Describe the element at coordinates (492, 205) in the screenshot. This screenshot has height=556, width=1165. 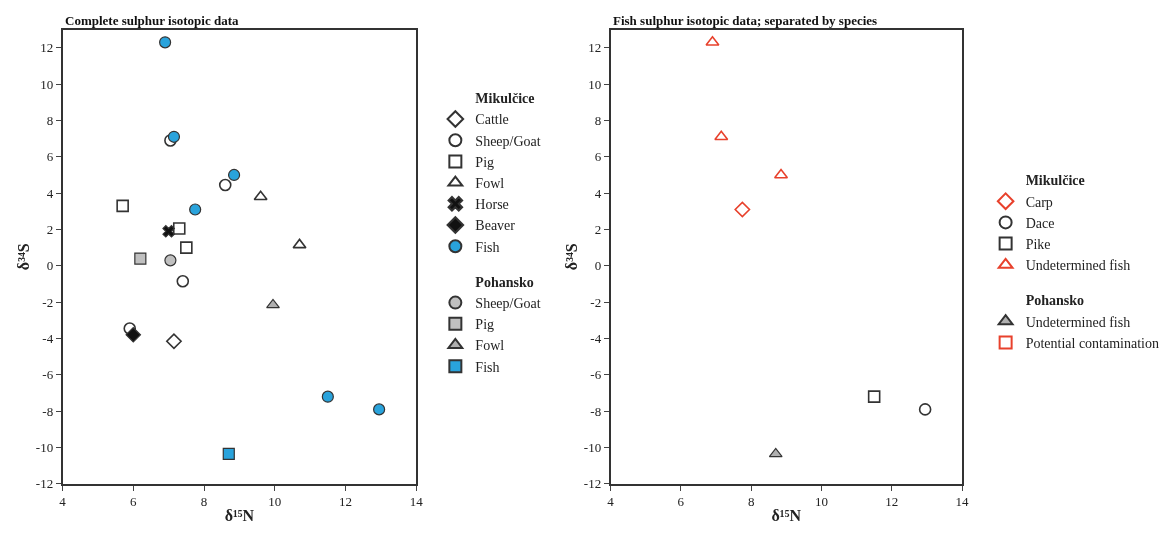
I see `legend-label: Horse` at that location.